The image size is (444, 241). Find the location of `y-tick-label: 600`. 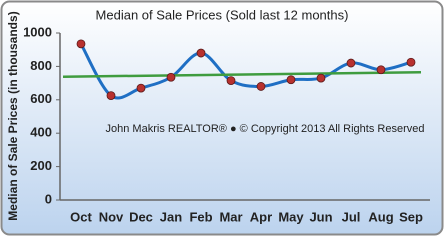

y-tick-label: 600 is located at coordinates (41, 98).